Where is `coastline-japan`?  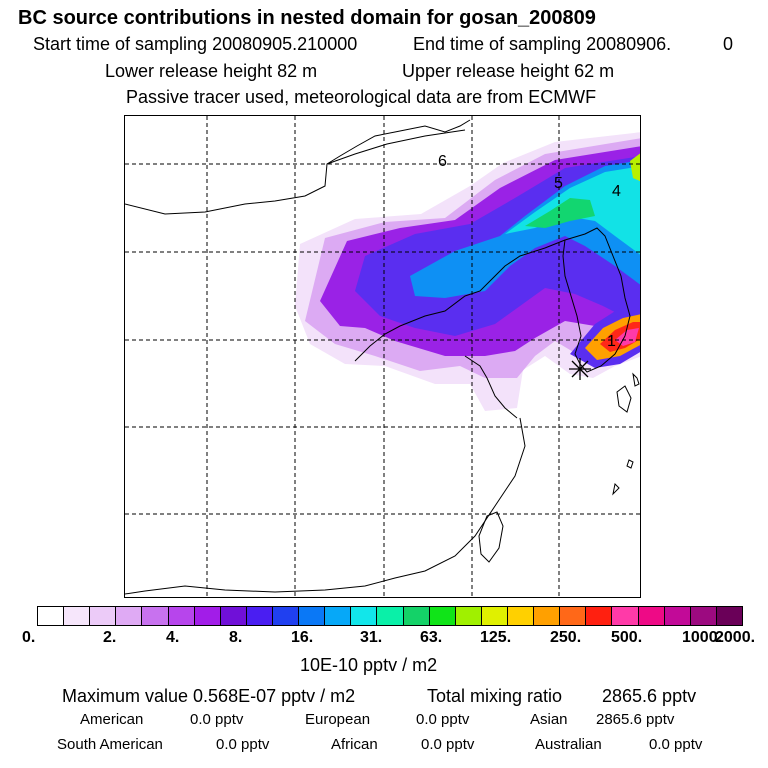
coastline-japan is located at coordinates (626, 434).